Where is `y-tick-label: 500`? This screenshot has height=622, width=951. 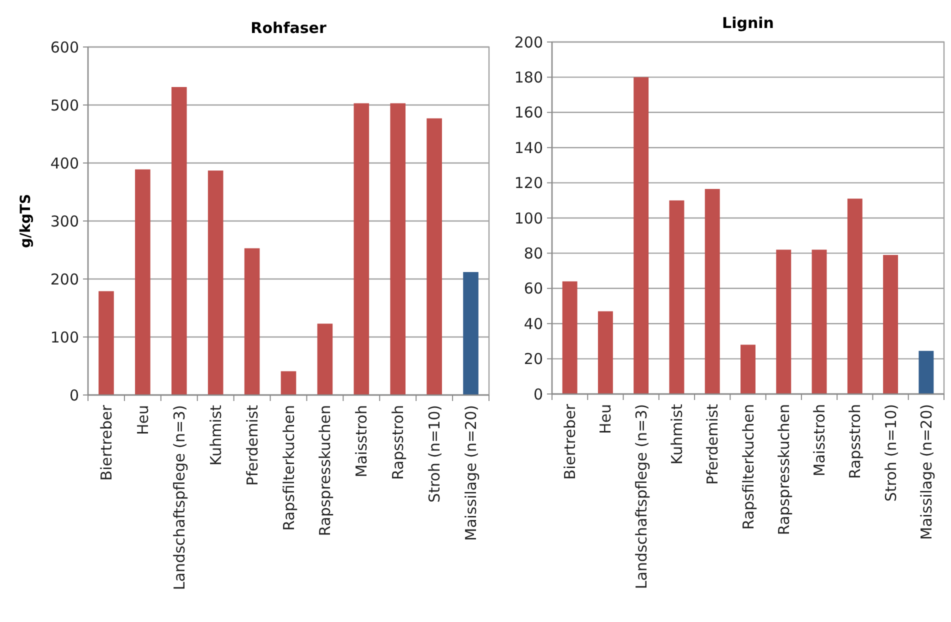 y-tick-label: 500 is located at coordinates (64, 105).